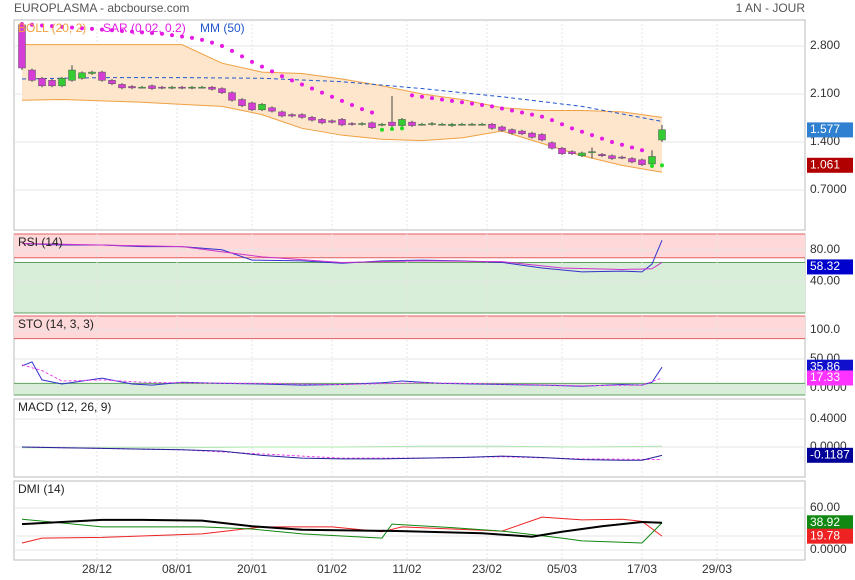  What do you see at coordinates (222, 28) in the screenshot?
I see `legend-label: MM (50)` at bounding box center [222, 28].